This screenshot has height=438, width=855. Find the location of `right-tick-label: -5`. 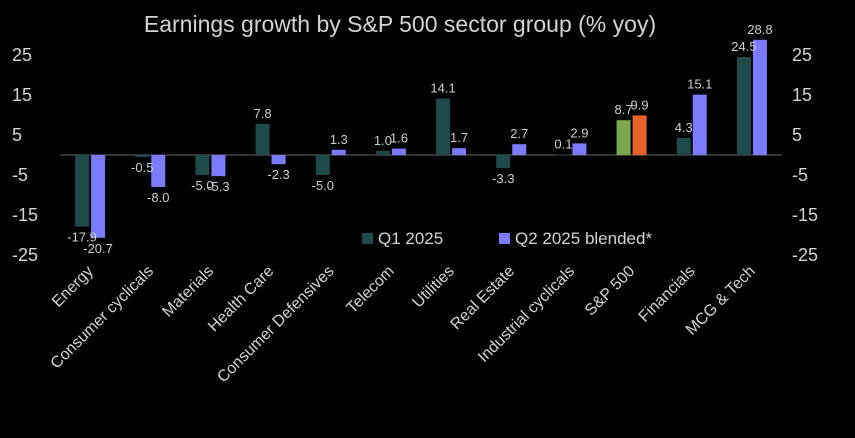

right-tick-label: -5 is located at coordinates (800, 175).